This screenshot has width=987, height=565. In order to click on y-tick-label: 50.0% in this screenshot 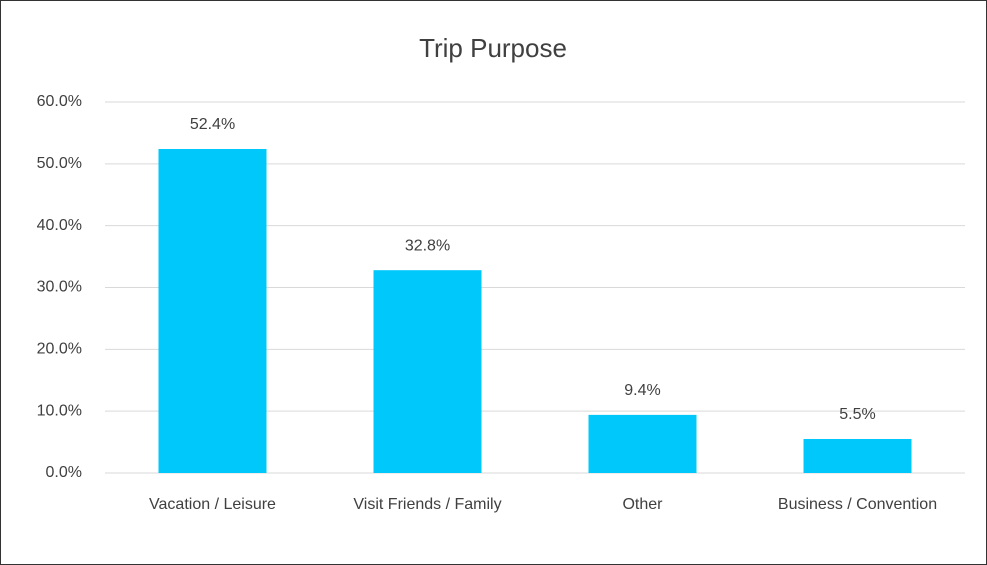, I will do `click(59, 163)`.